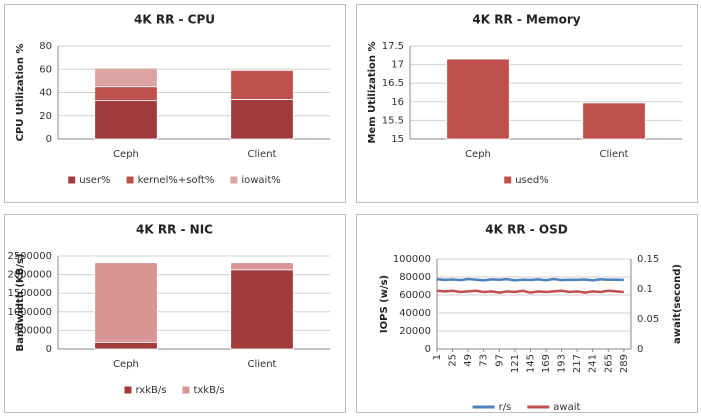 This screenshot has height=416, width=701. What do you see at coordinates (393, 83) in the screenshot?
I see `yticks-label: 16.5` at bounding box center [393, 83].